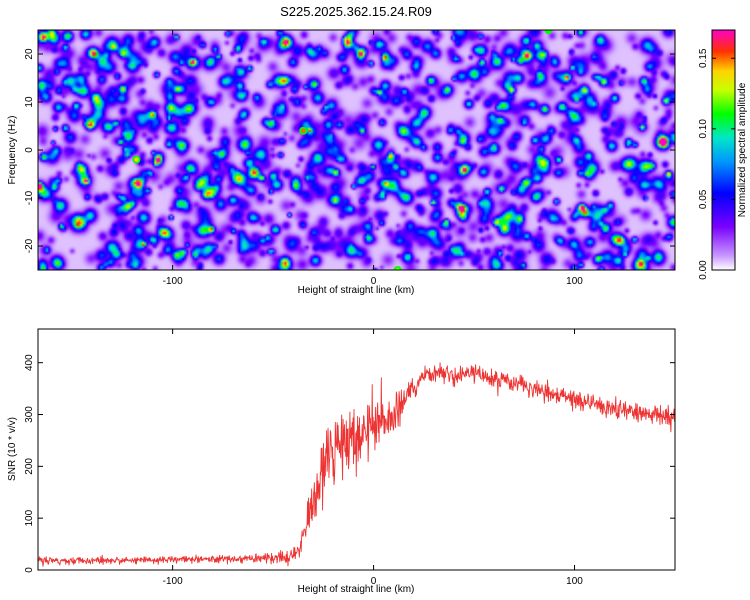  What do you see at coordinates (703, 199) in the screenshot?
I see `colorbar-tick-label: 0.05` at bounding box center [703, 199].